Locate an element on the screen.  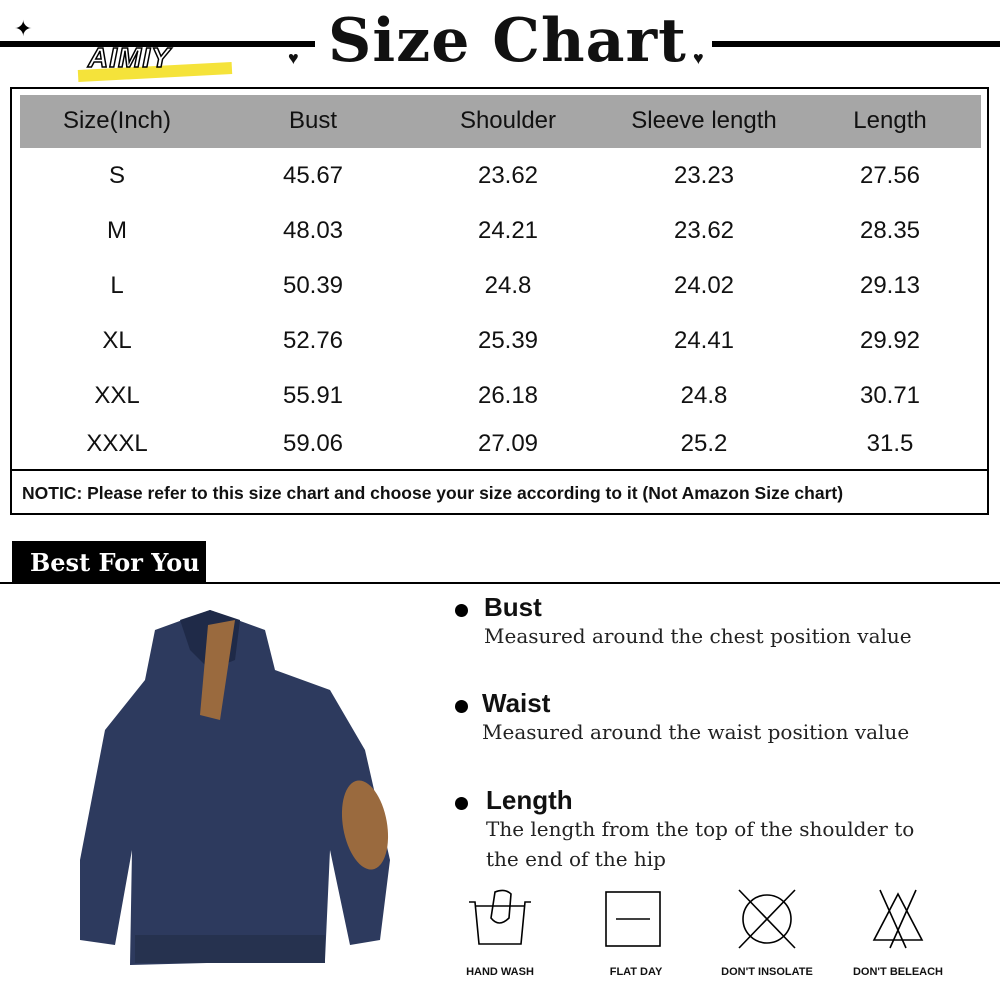
table-cell: 28.35 is located at coordinates (890, 230).